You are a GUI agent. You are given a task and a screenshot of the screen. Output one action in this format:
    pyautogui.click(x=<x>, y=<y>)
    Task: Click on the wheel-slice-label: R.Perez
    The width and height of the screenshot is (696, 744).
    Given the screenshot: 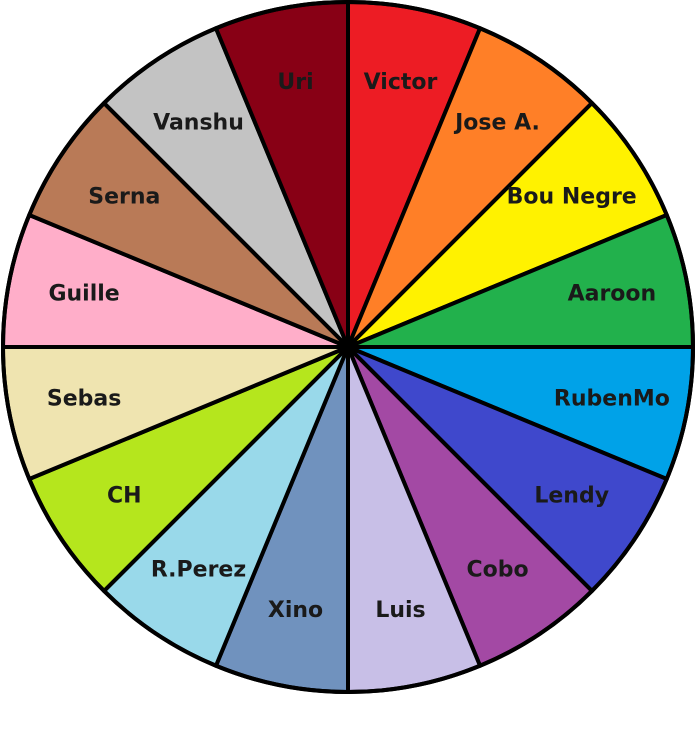 What is the action you would take?
    pyautogui.click(x=198, y=570)
    